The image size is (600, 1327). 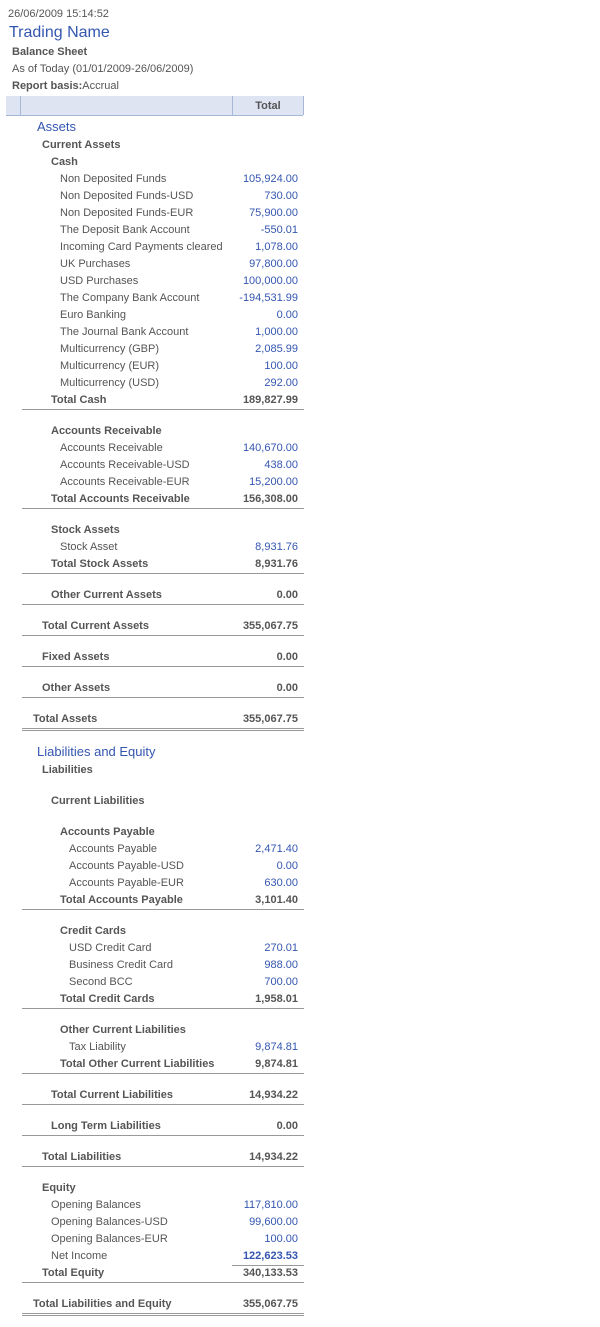 I want to click on row-label: Current Assets, so click(x=81, y=145).